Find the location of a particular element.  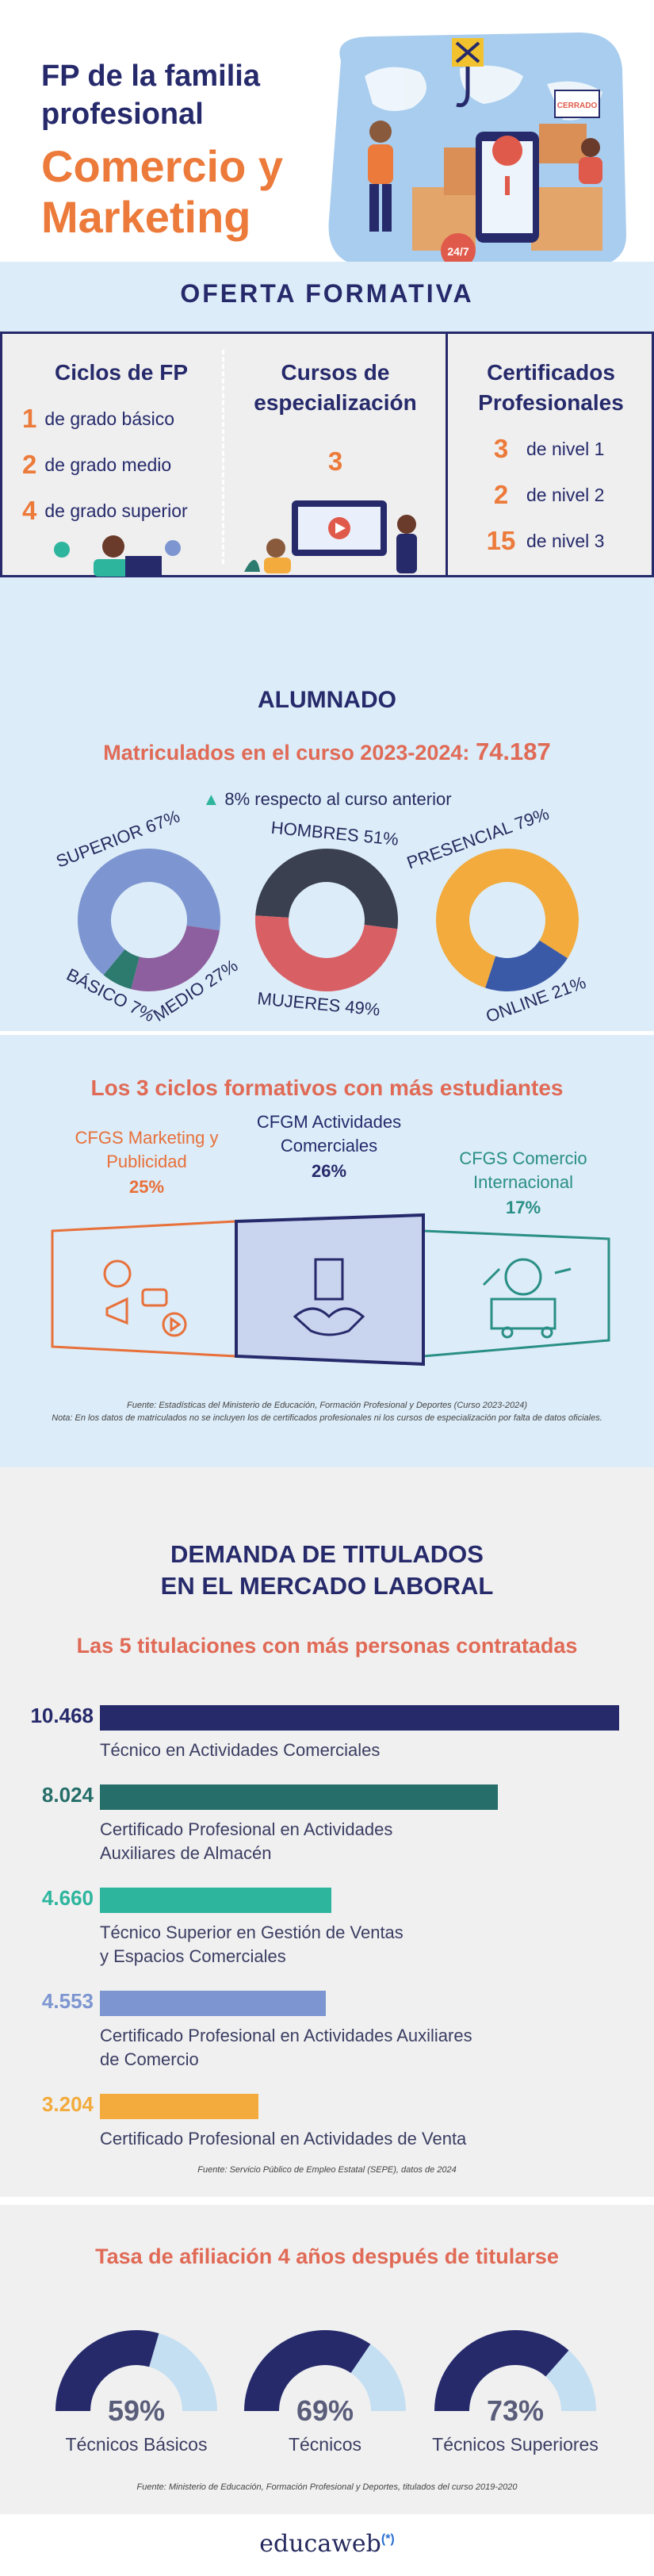

cert-label: de nivel 1 is located at coordinates (566, 448).